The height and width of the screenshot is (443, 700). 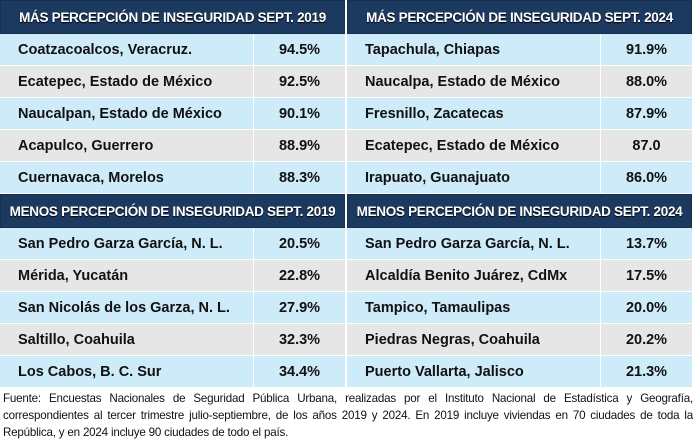 I want to click on city-cell: Naucalpa, Estado de México, so click(x=474, y=81).